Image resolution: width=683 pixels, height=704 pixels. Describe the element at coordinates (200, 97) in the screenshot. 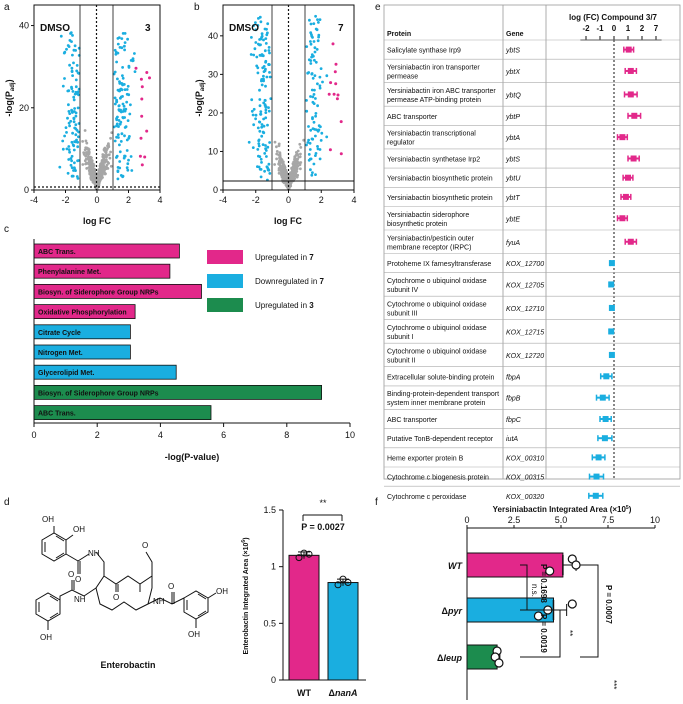

I see `volcano-b-ylabel: -log(Padj)` at that location.